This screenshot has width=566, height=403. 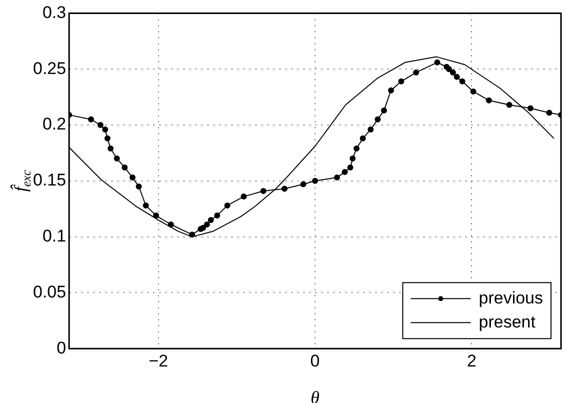 I want to click on legend-label: previous, so click(x=511, y=298).